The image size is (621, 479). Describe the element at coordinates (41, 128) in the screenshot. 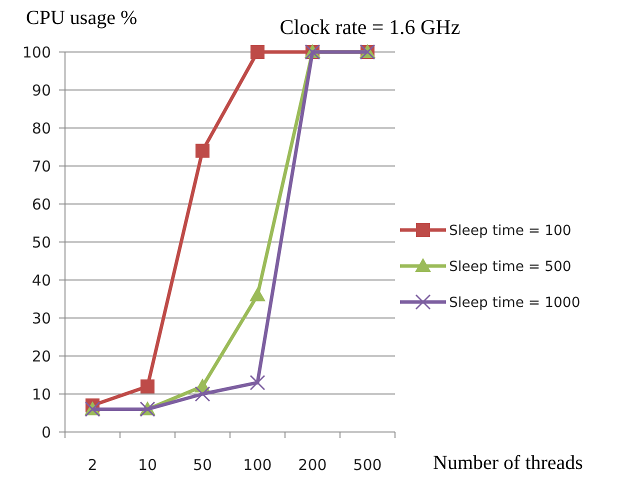

I see `y-tick-label: 80` at that location.